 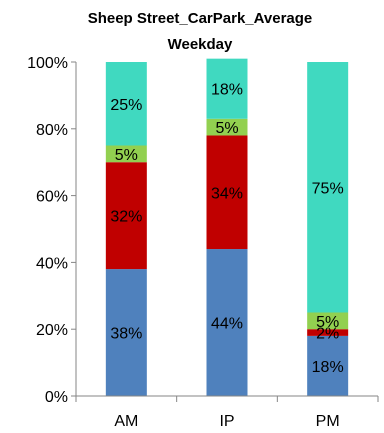 I want to click on y-tick-label-60: 60%, so click(x=52, y=197).